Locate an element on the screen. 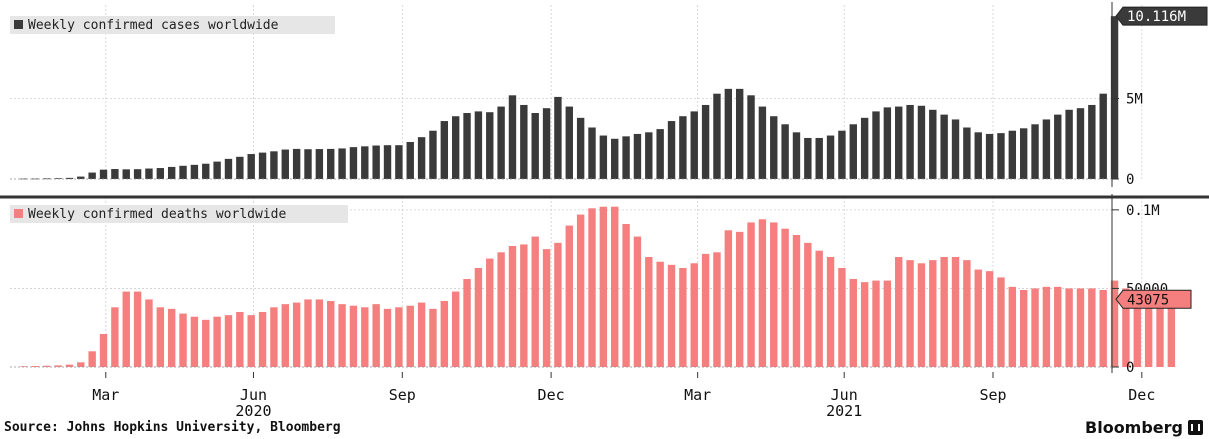 This screenshot has height=439, width=1209. x-tick-label: Dec is located at coordinates (551, 395).